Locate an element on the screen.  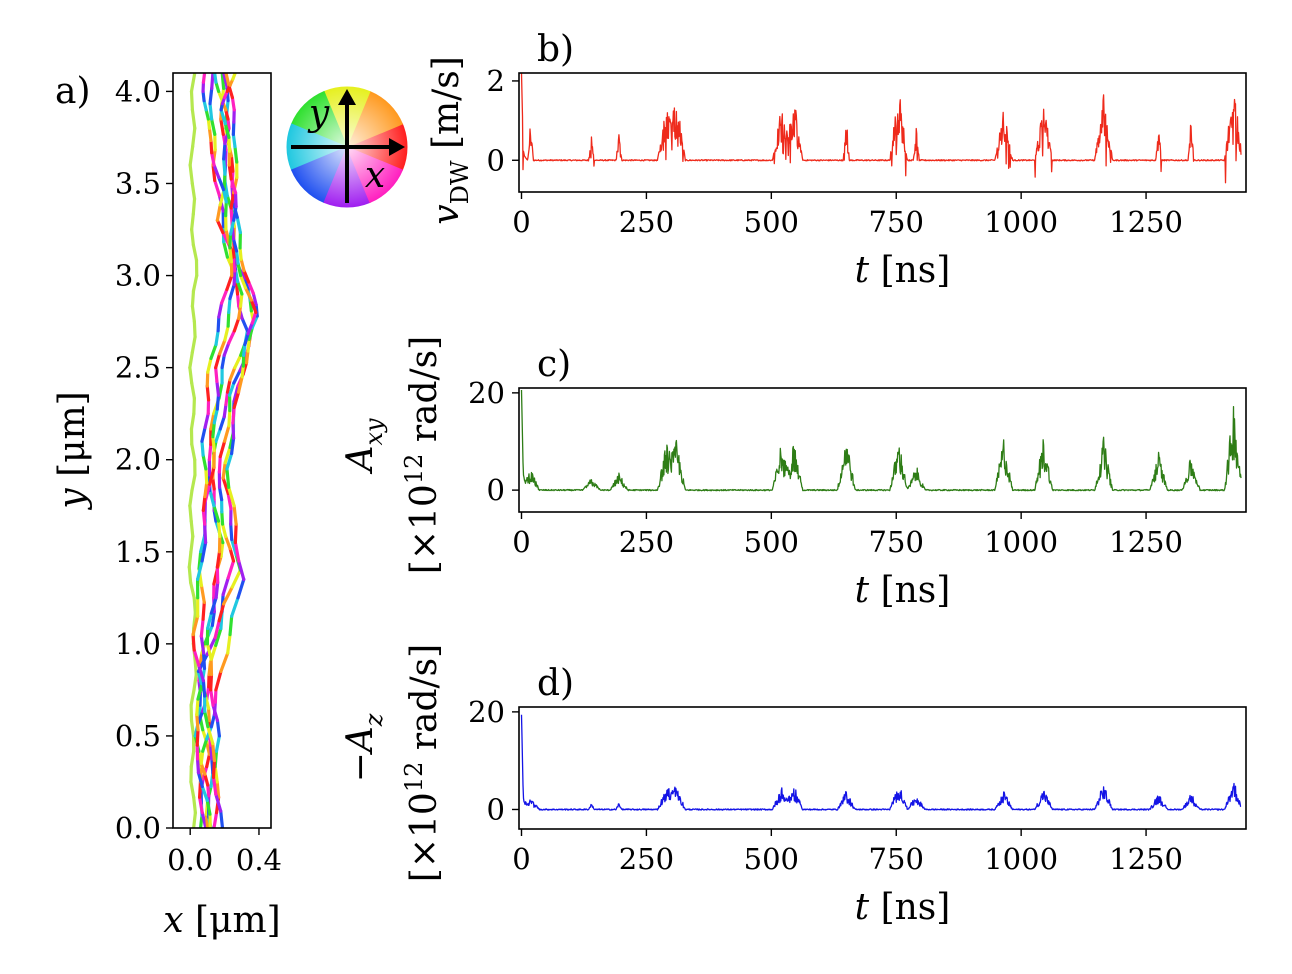
y-axis-label-c-2: [×1012 rad/s] is located at coordinates (422, 455).